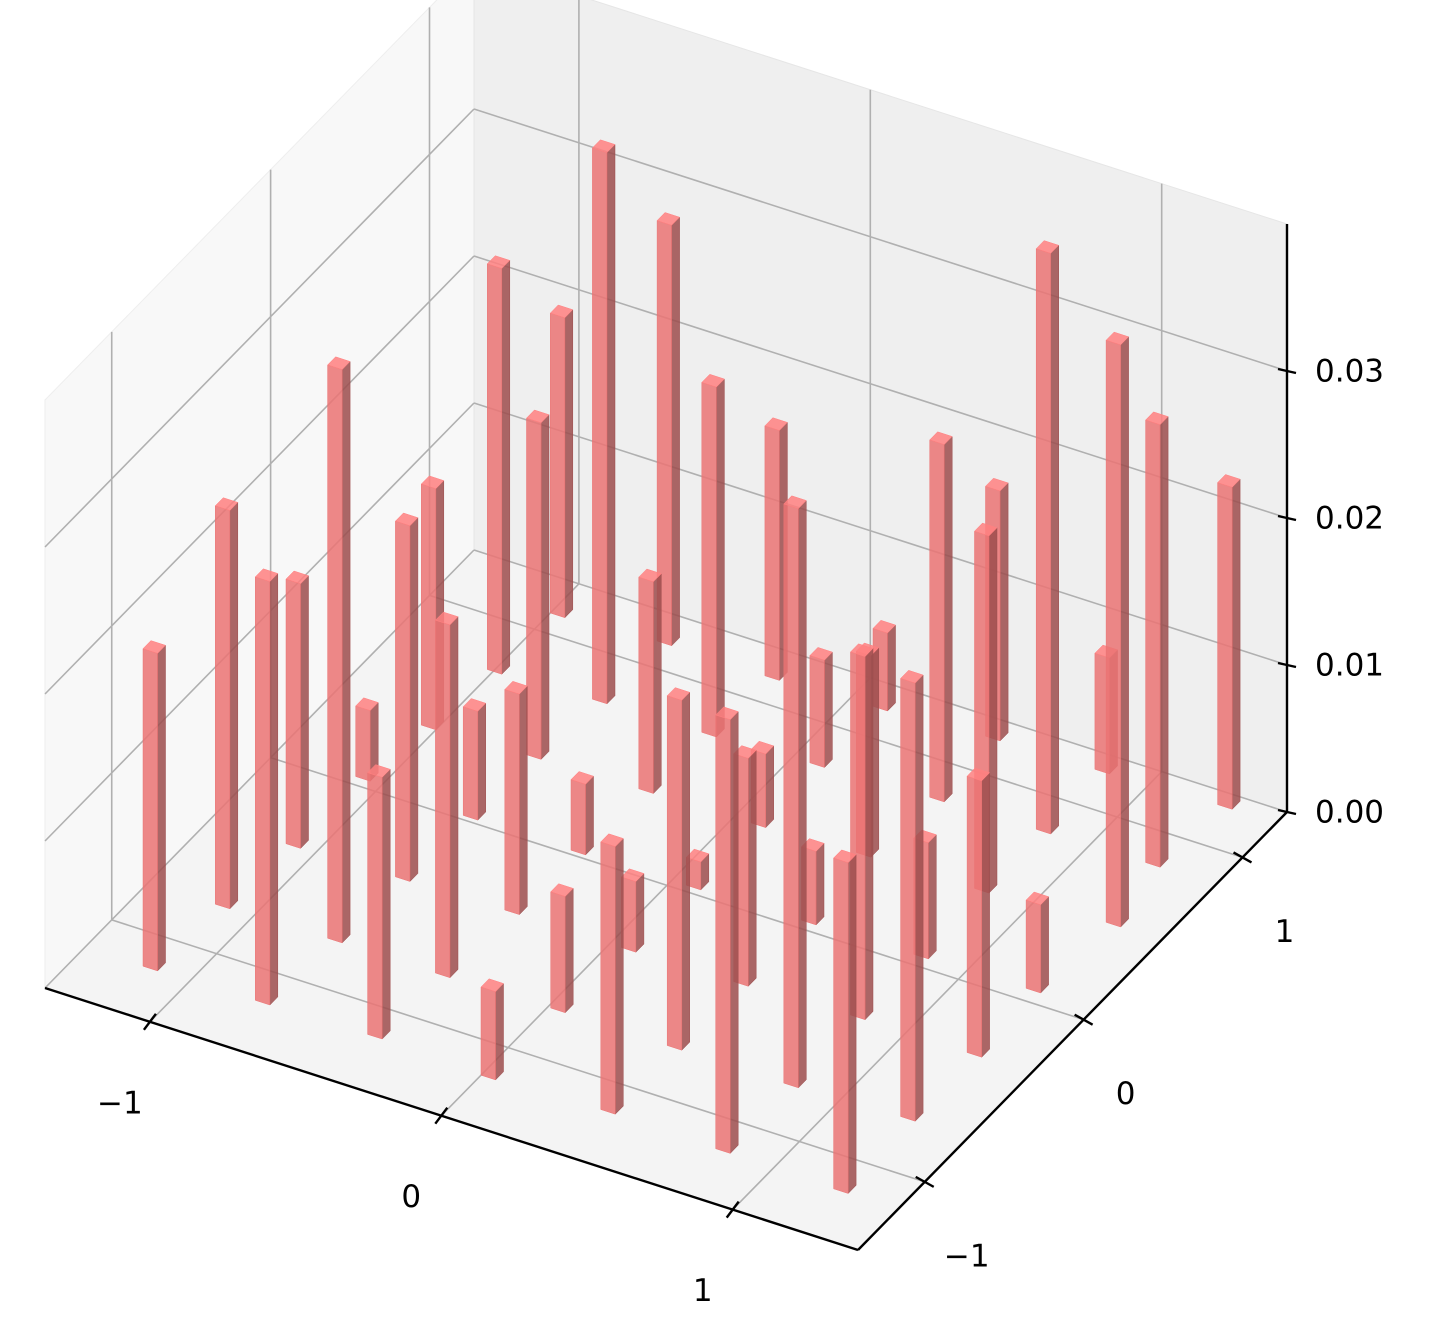  What do you see at coordinates (1349, 519) in the screenshot?
I see `tick-label: 0.02` at bounding box center [1349, 519].